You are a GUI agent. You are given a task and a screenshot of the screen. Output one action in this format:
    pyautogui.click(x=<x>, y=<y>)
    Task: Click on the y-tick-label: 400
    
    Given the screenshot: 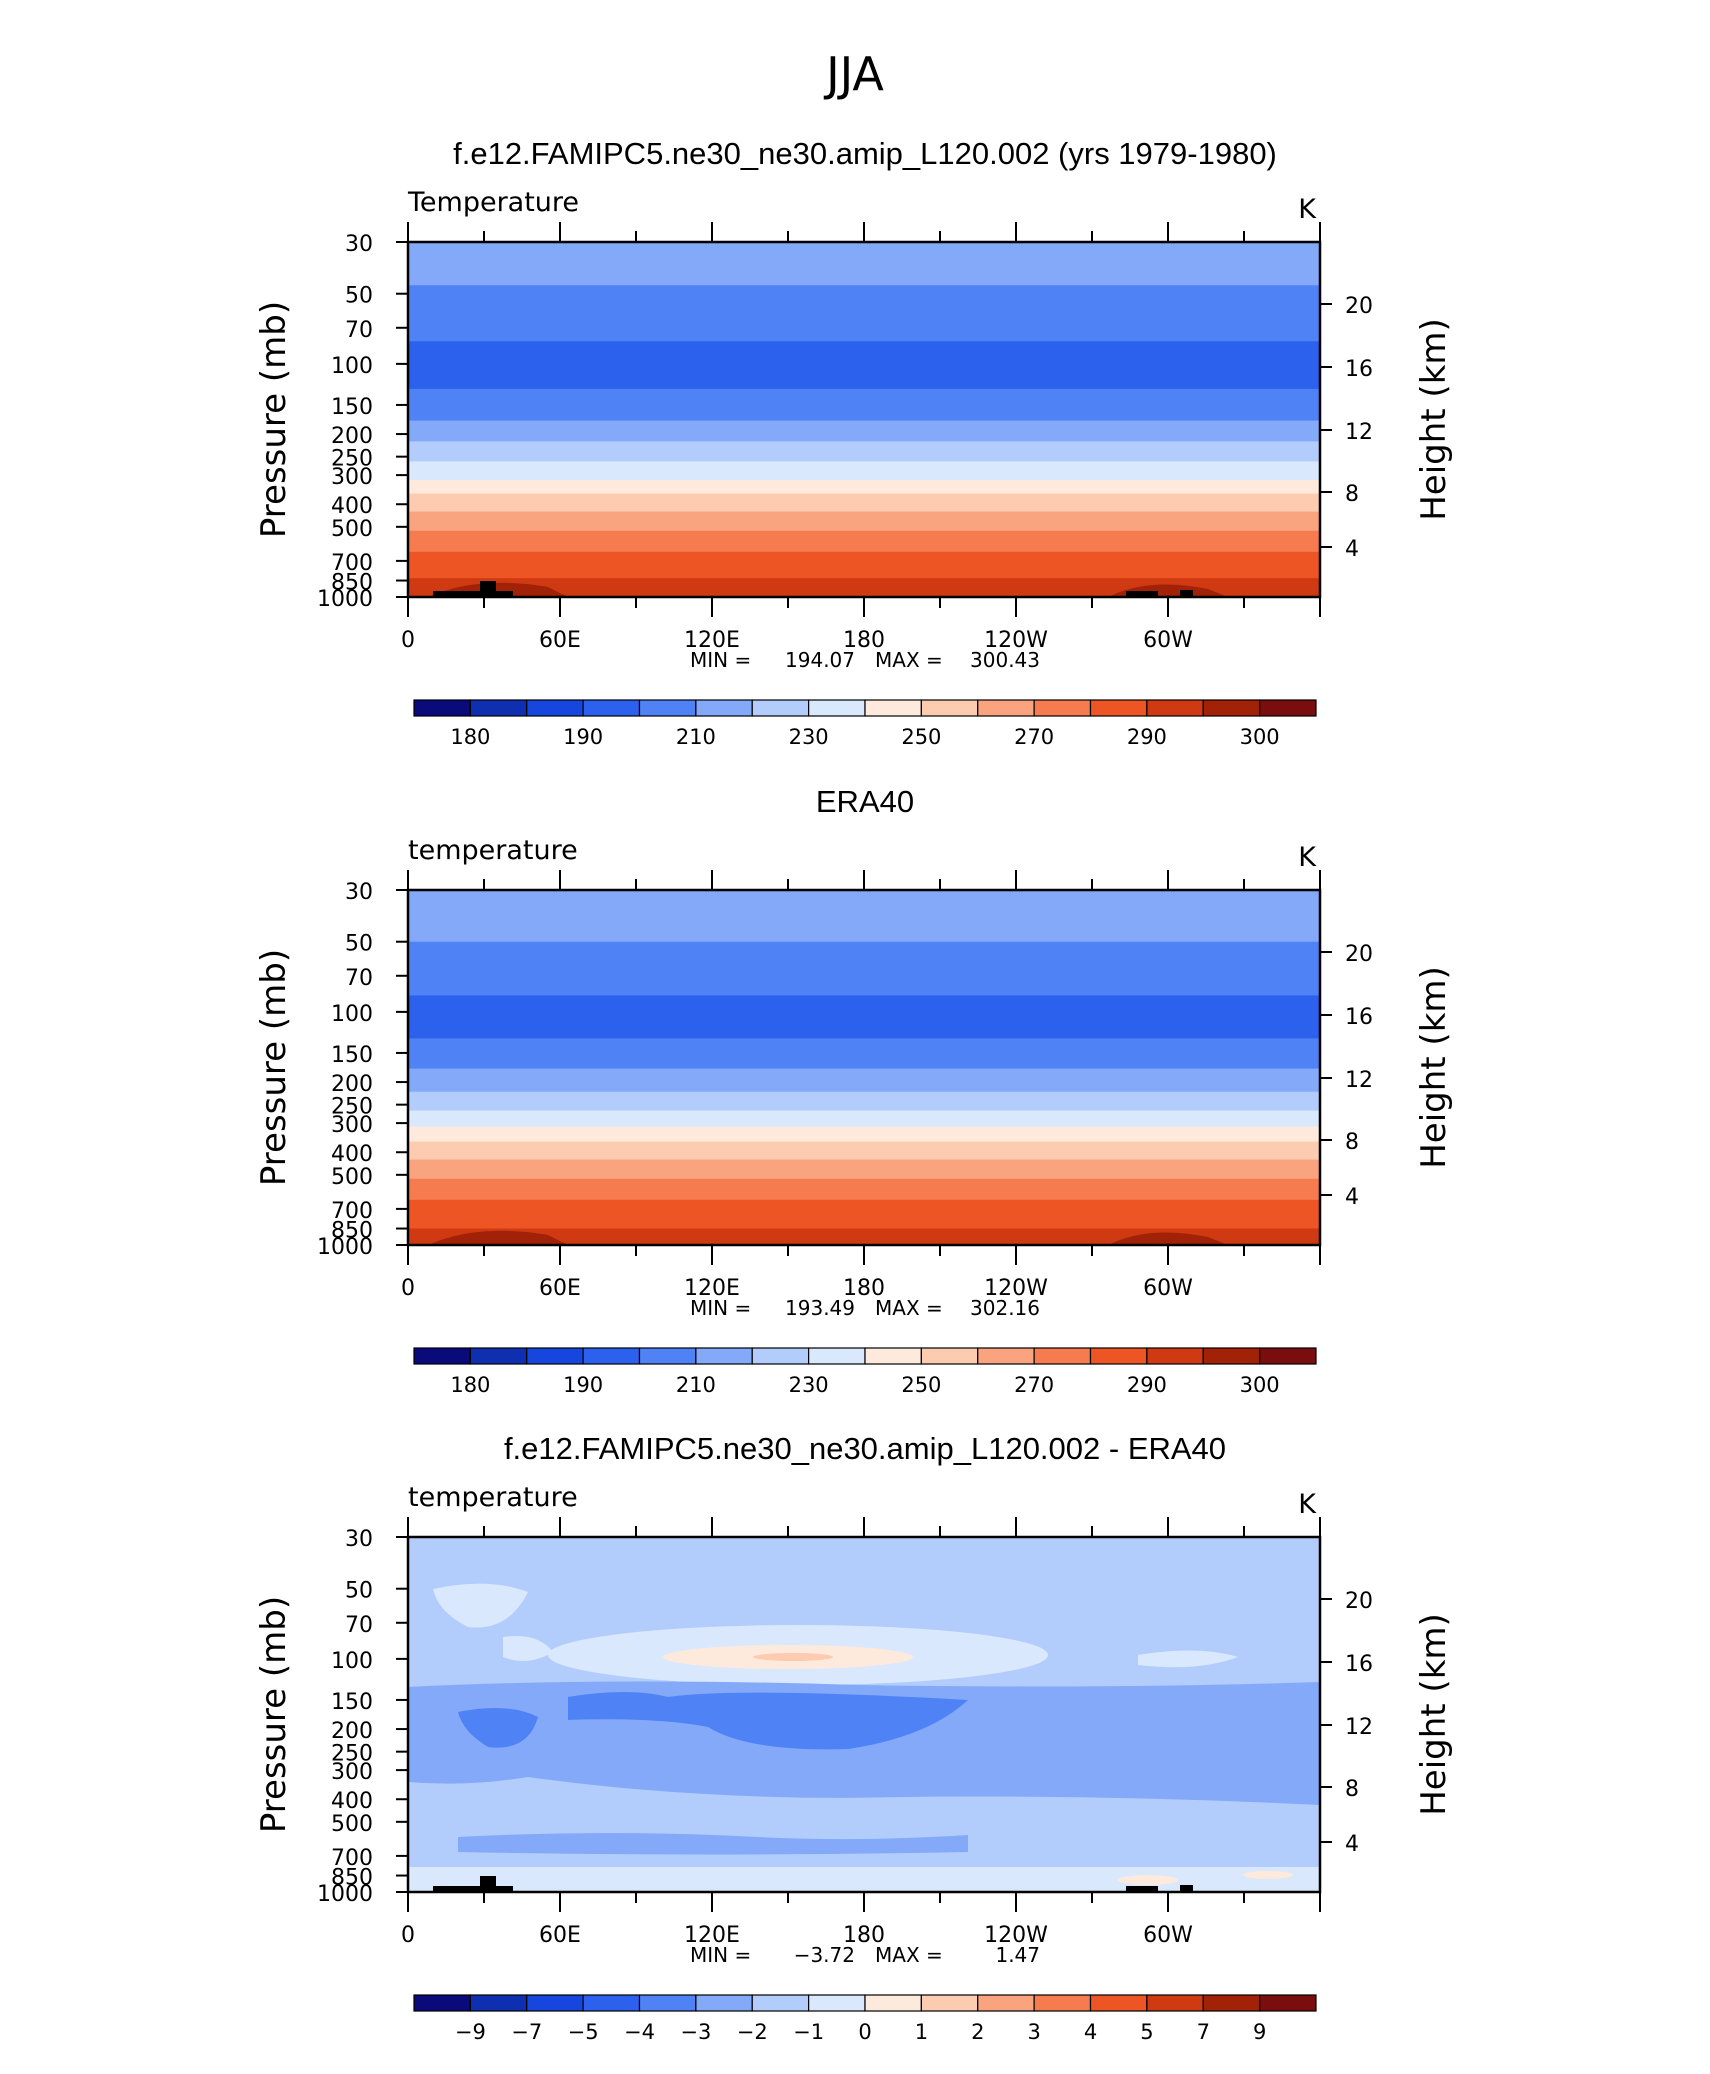 What is the action you would take?
    pyautogui.click(x=352, y=1154)
    